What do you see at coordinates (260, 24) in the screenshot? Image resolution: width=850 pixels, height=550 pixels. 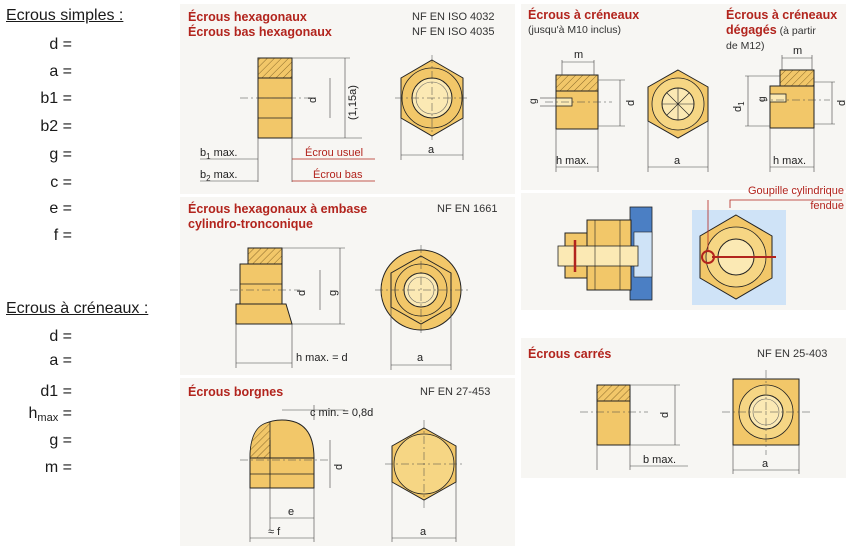 I see `hexagon-nuts-title: Écrous hexagonaux Écrous bas hexagonaux` at bounding box center [260, 24].